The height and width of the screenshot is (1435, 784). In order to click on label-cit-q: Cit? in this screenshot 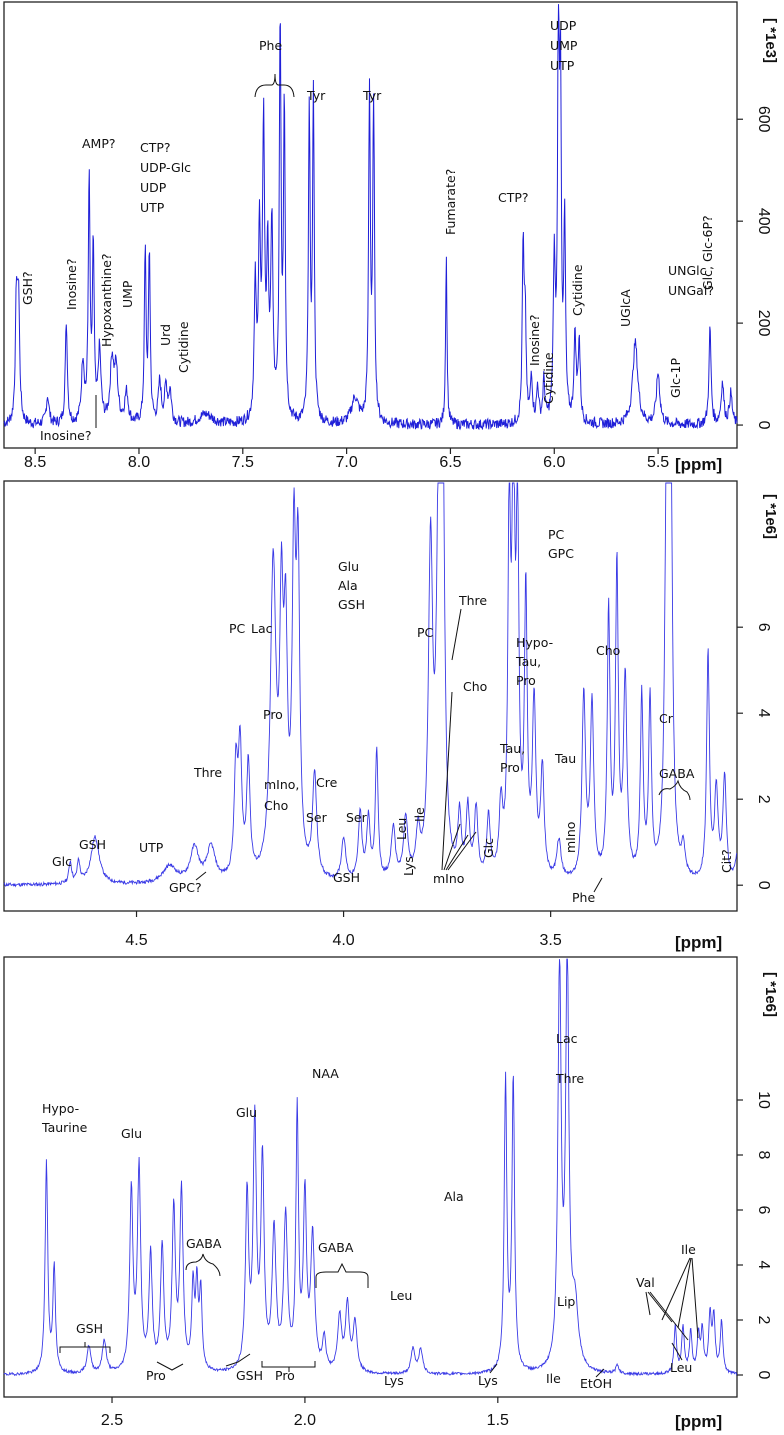, I will do `click(726, 861)`.